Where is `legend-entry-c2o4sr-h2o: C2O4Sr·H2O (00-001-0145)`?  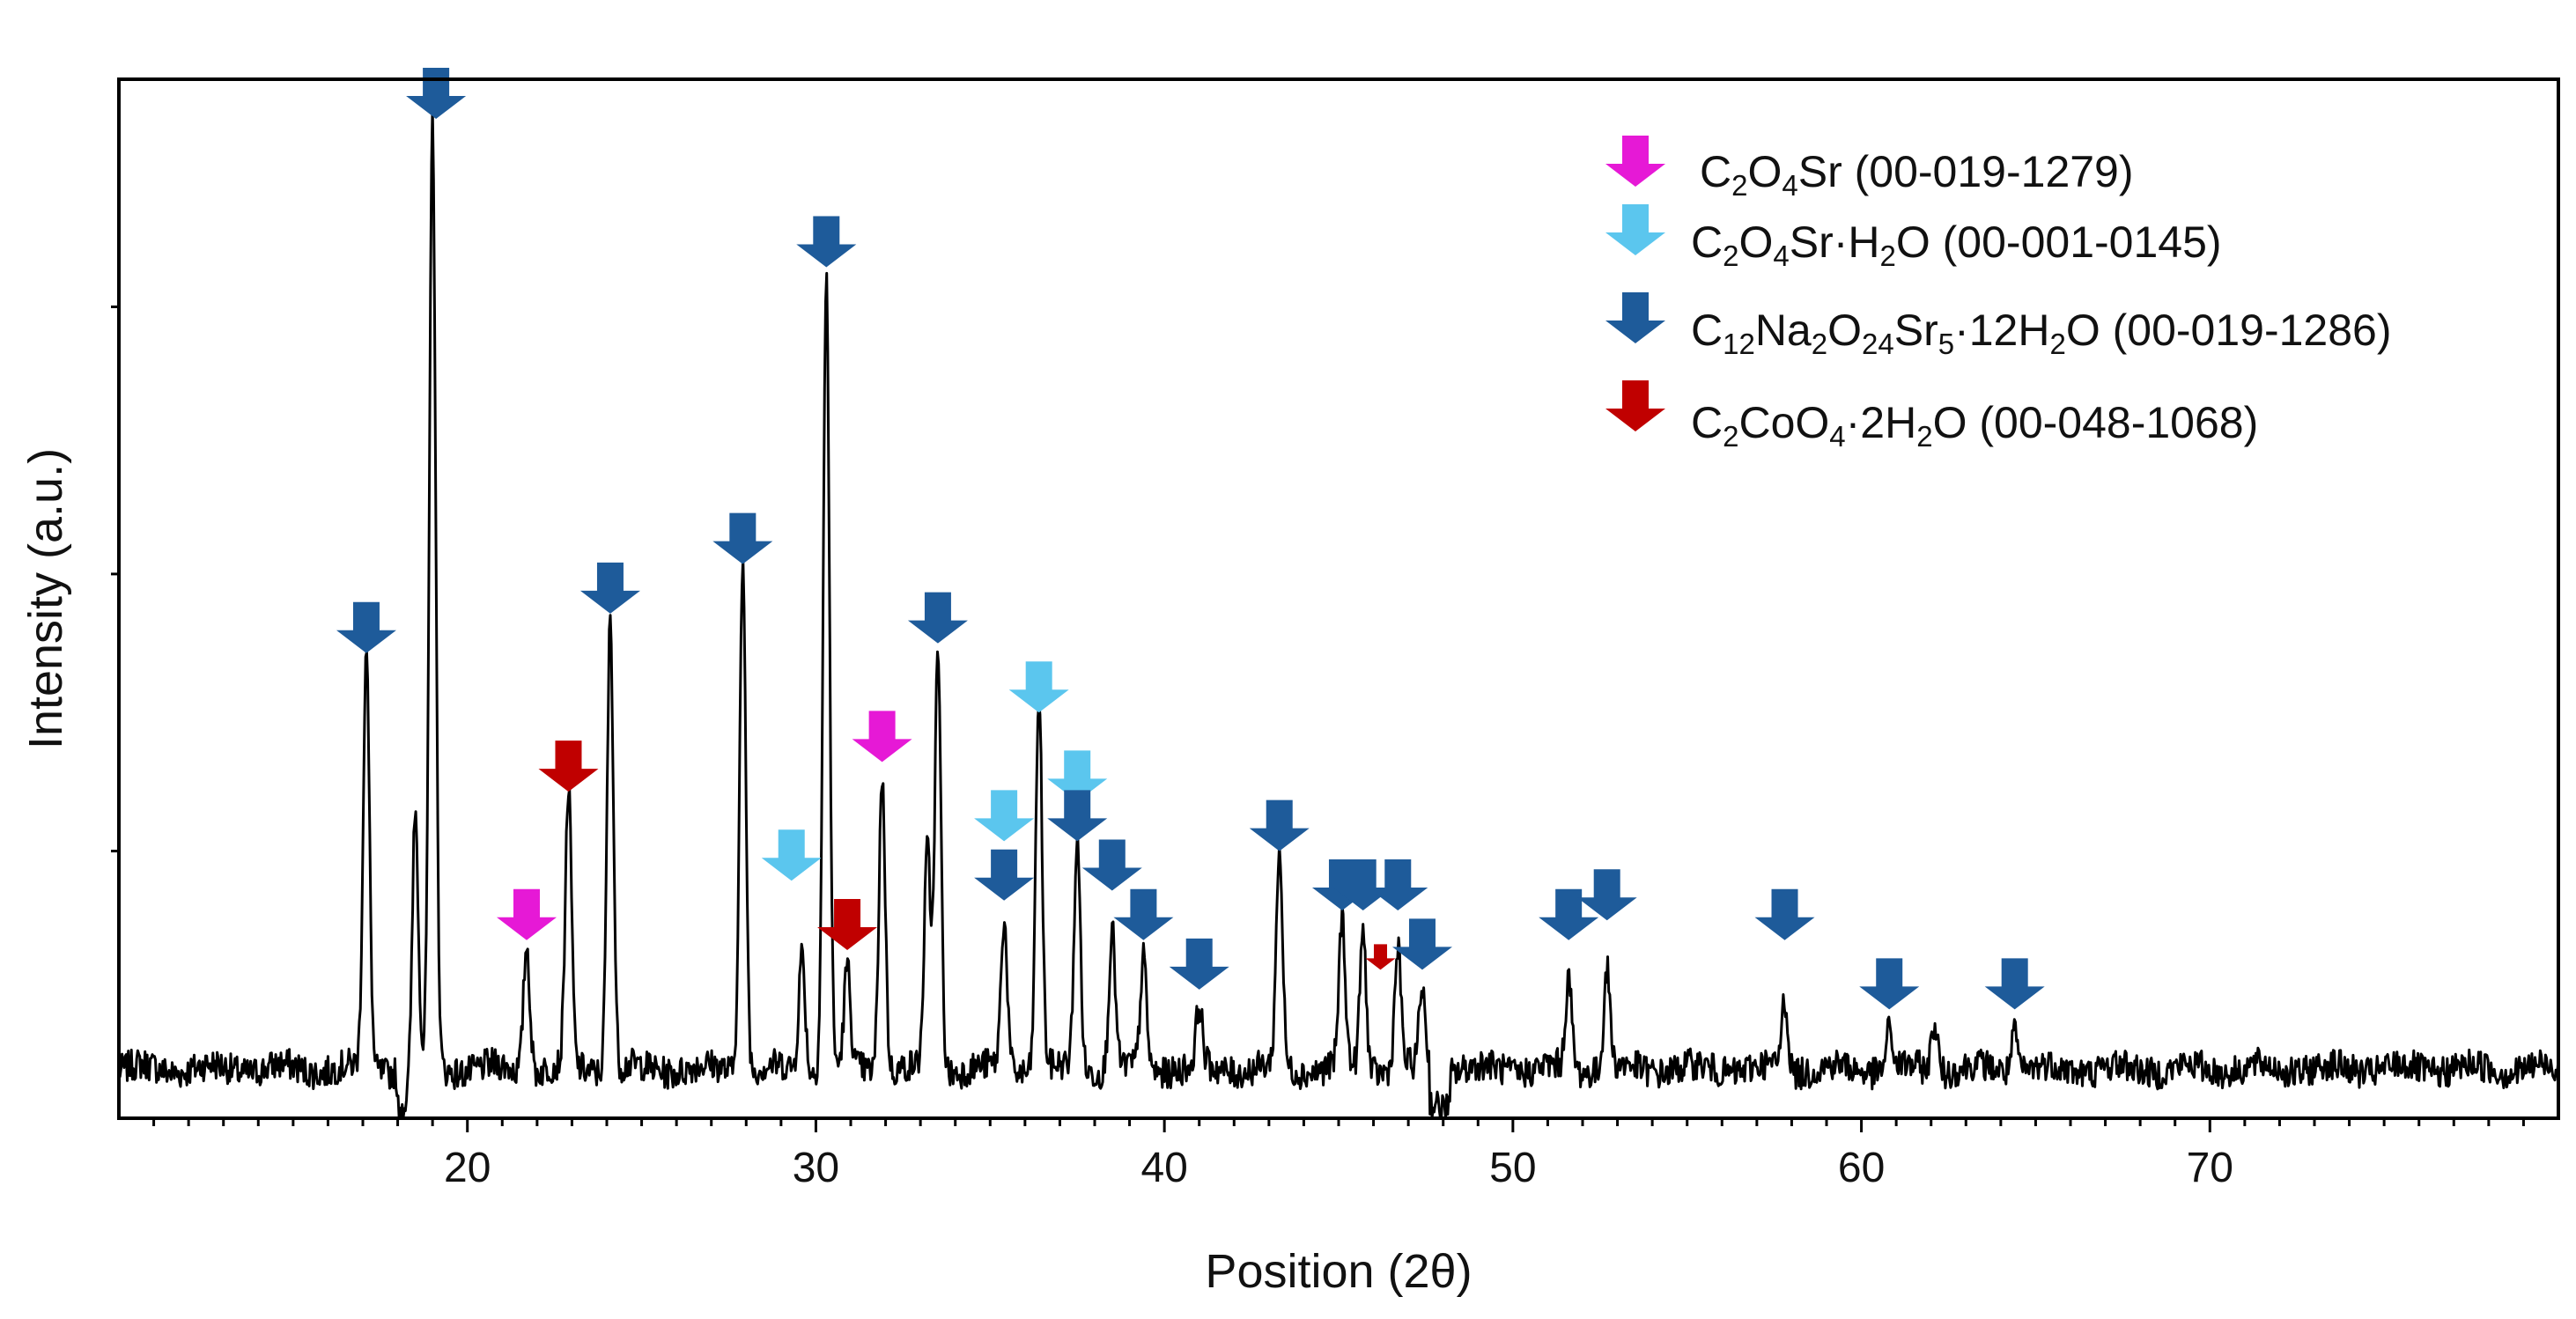
legend-entry-c2o4sr-h2o: C2O4Sr·H2O (00-001-0145) is located at coordinates (1956, 244).